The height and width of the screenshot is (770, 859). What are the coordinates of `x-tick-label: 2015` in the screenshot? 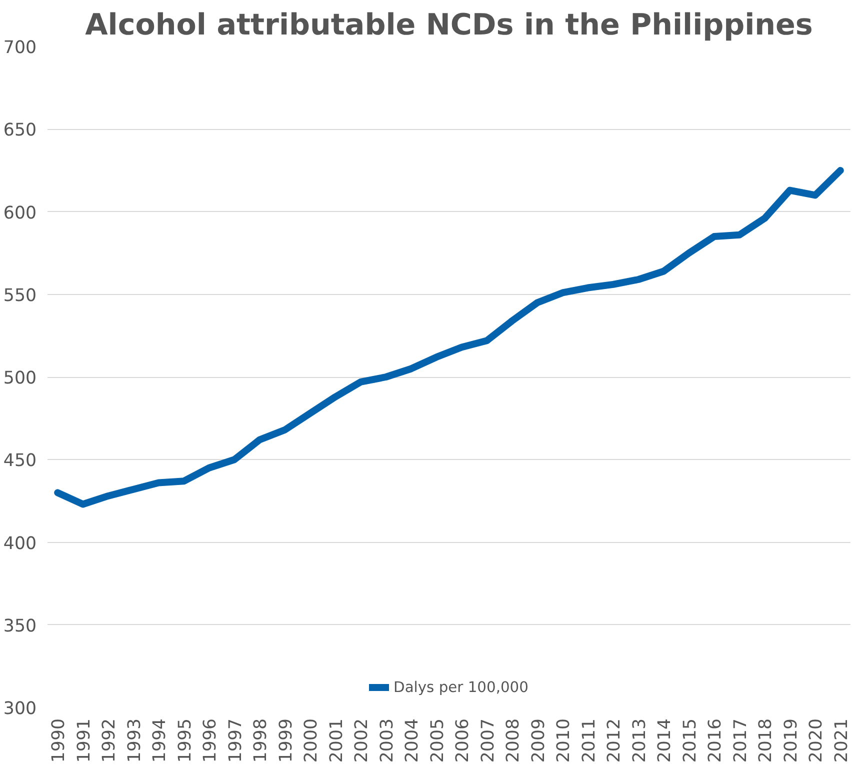 It's located at (690, 740).